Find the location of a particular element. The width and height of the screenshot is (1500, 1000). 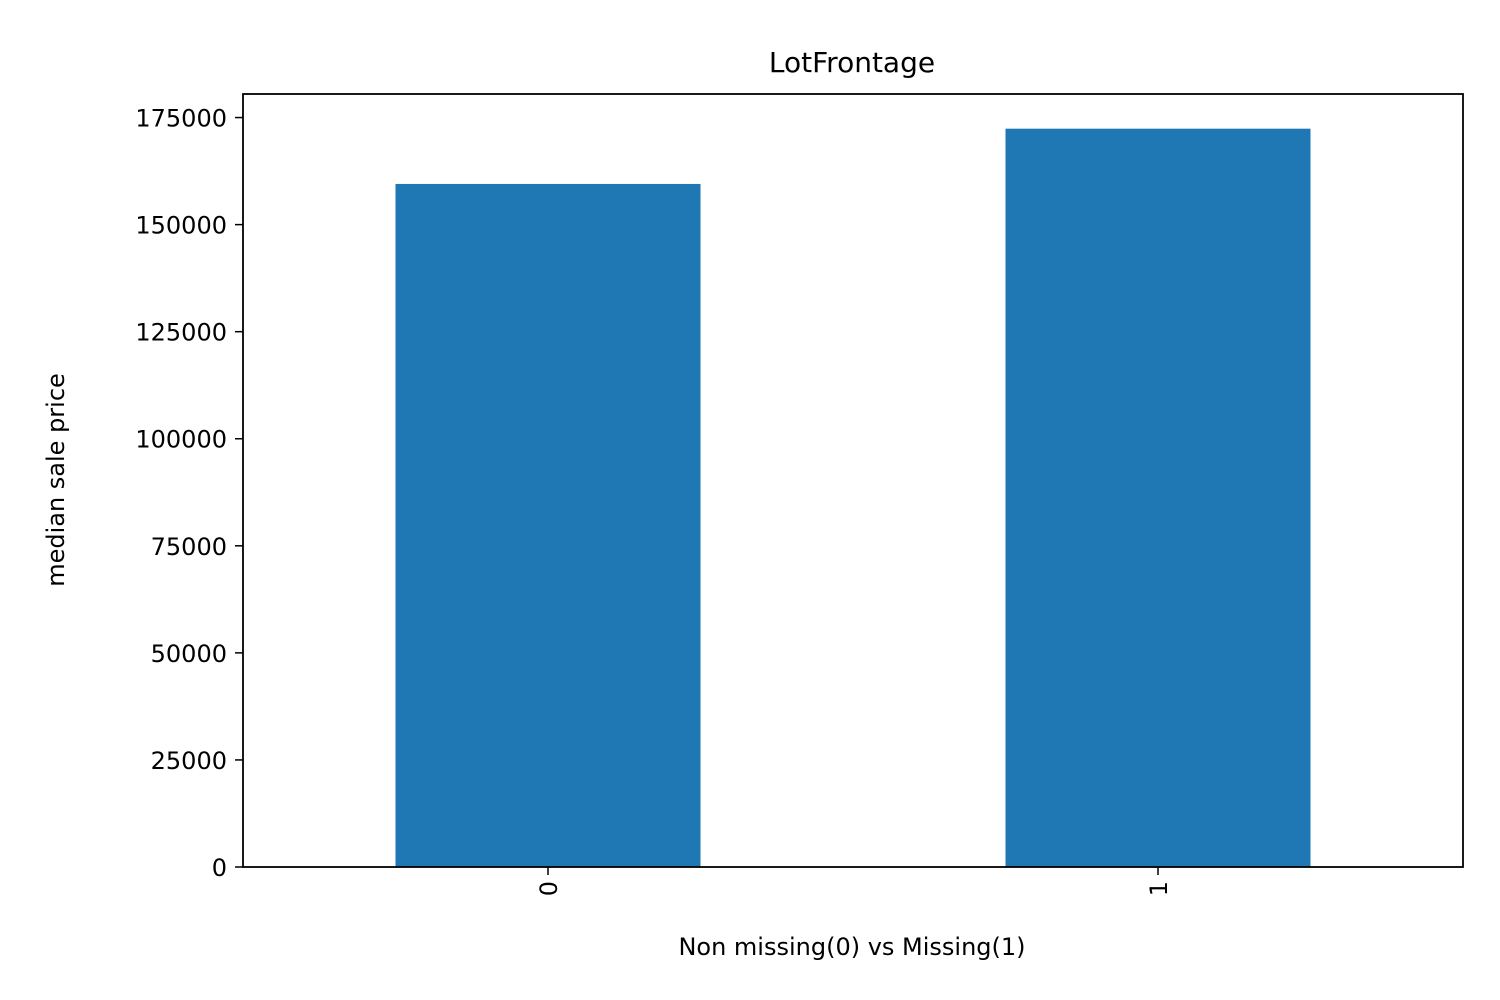

y-tick-label: 25000 is located at coordinates (189, 761).